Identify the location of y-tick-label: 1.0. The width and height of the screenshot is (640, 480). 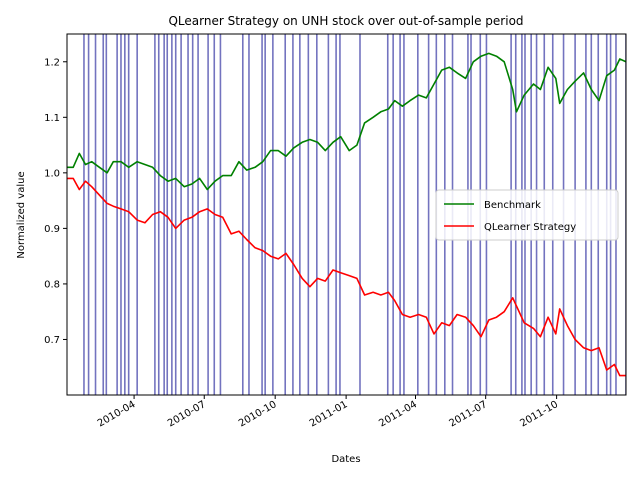
(52, 173).